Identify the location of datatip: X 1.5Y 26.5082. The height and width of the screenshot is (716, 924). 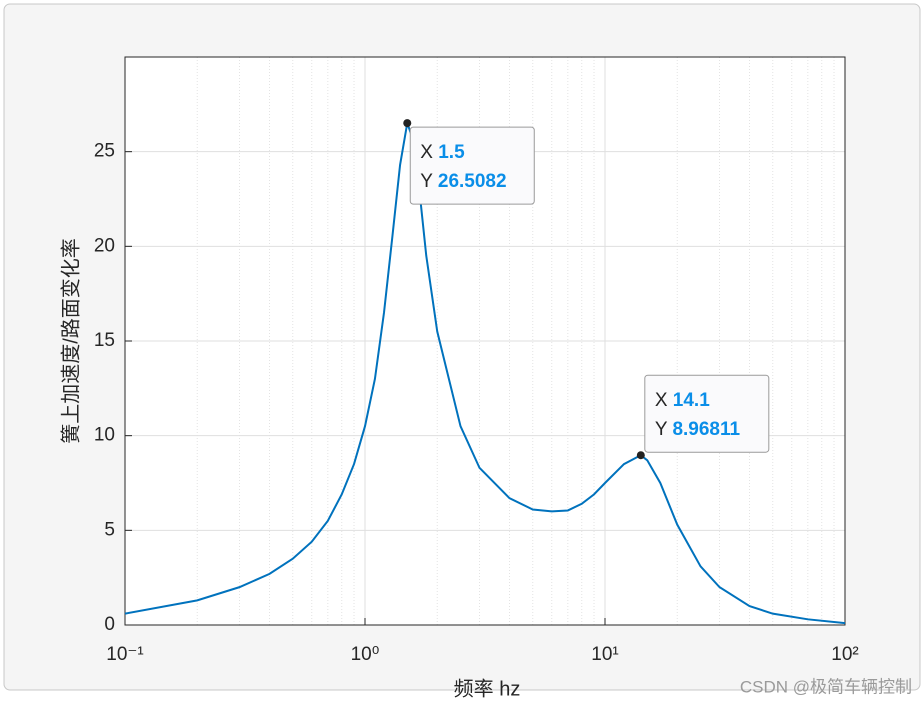
(469, 162).